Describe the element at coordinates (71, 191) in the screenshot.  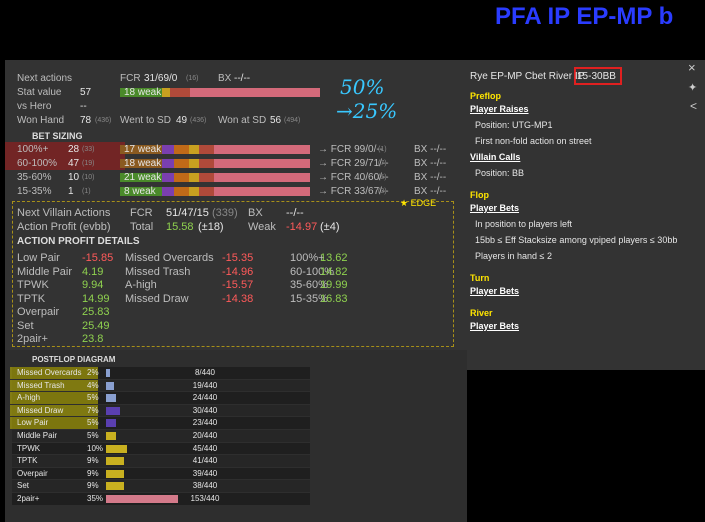
I see `bet-text: 1` at that location.